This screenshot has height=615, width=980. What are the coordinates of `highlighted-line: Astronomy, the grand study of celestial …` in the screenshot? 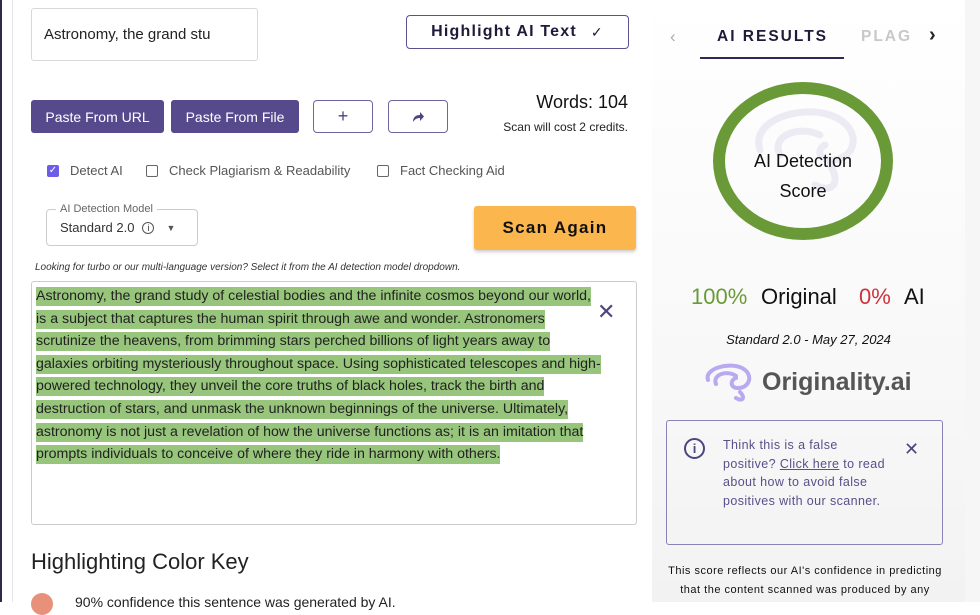 It's located at (313, 296).